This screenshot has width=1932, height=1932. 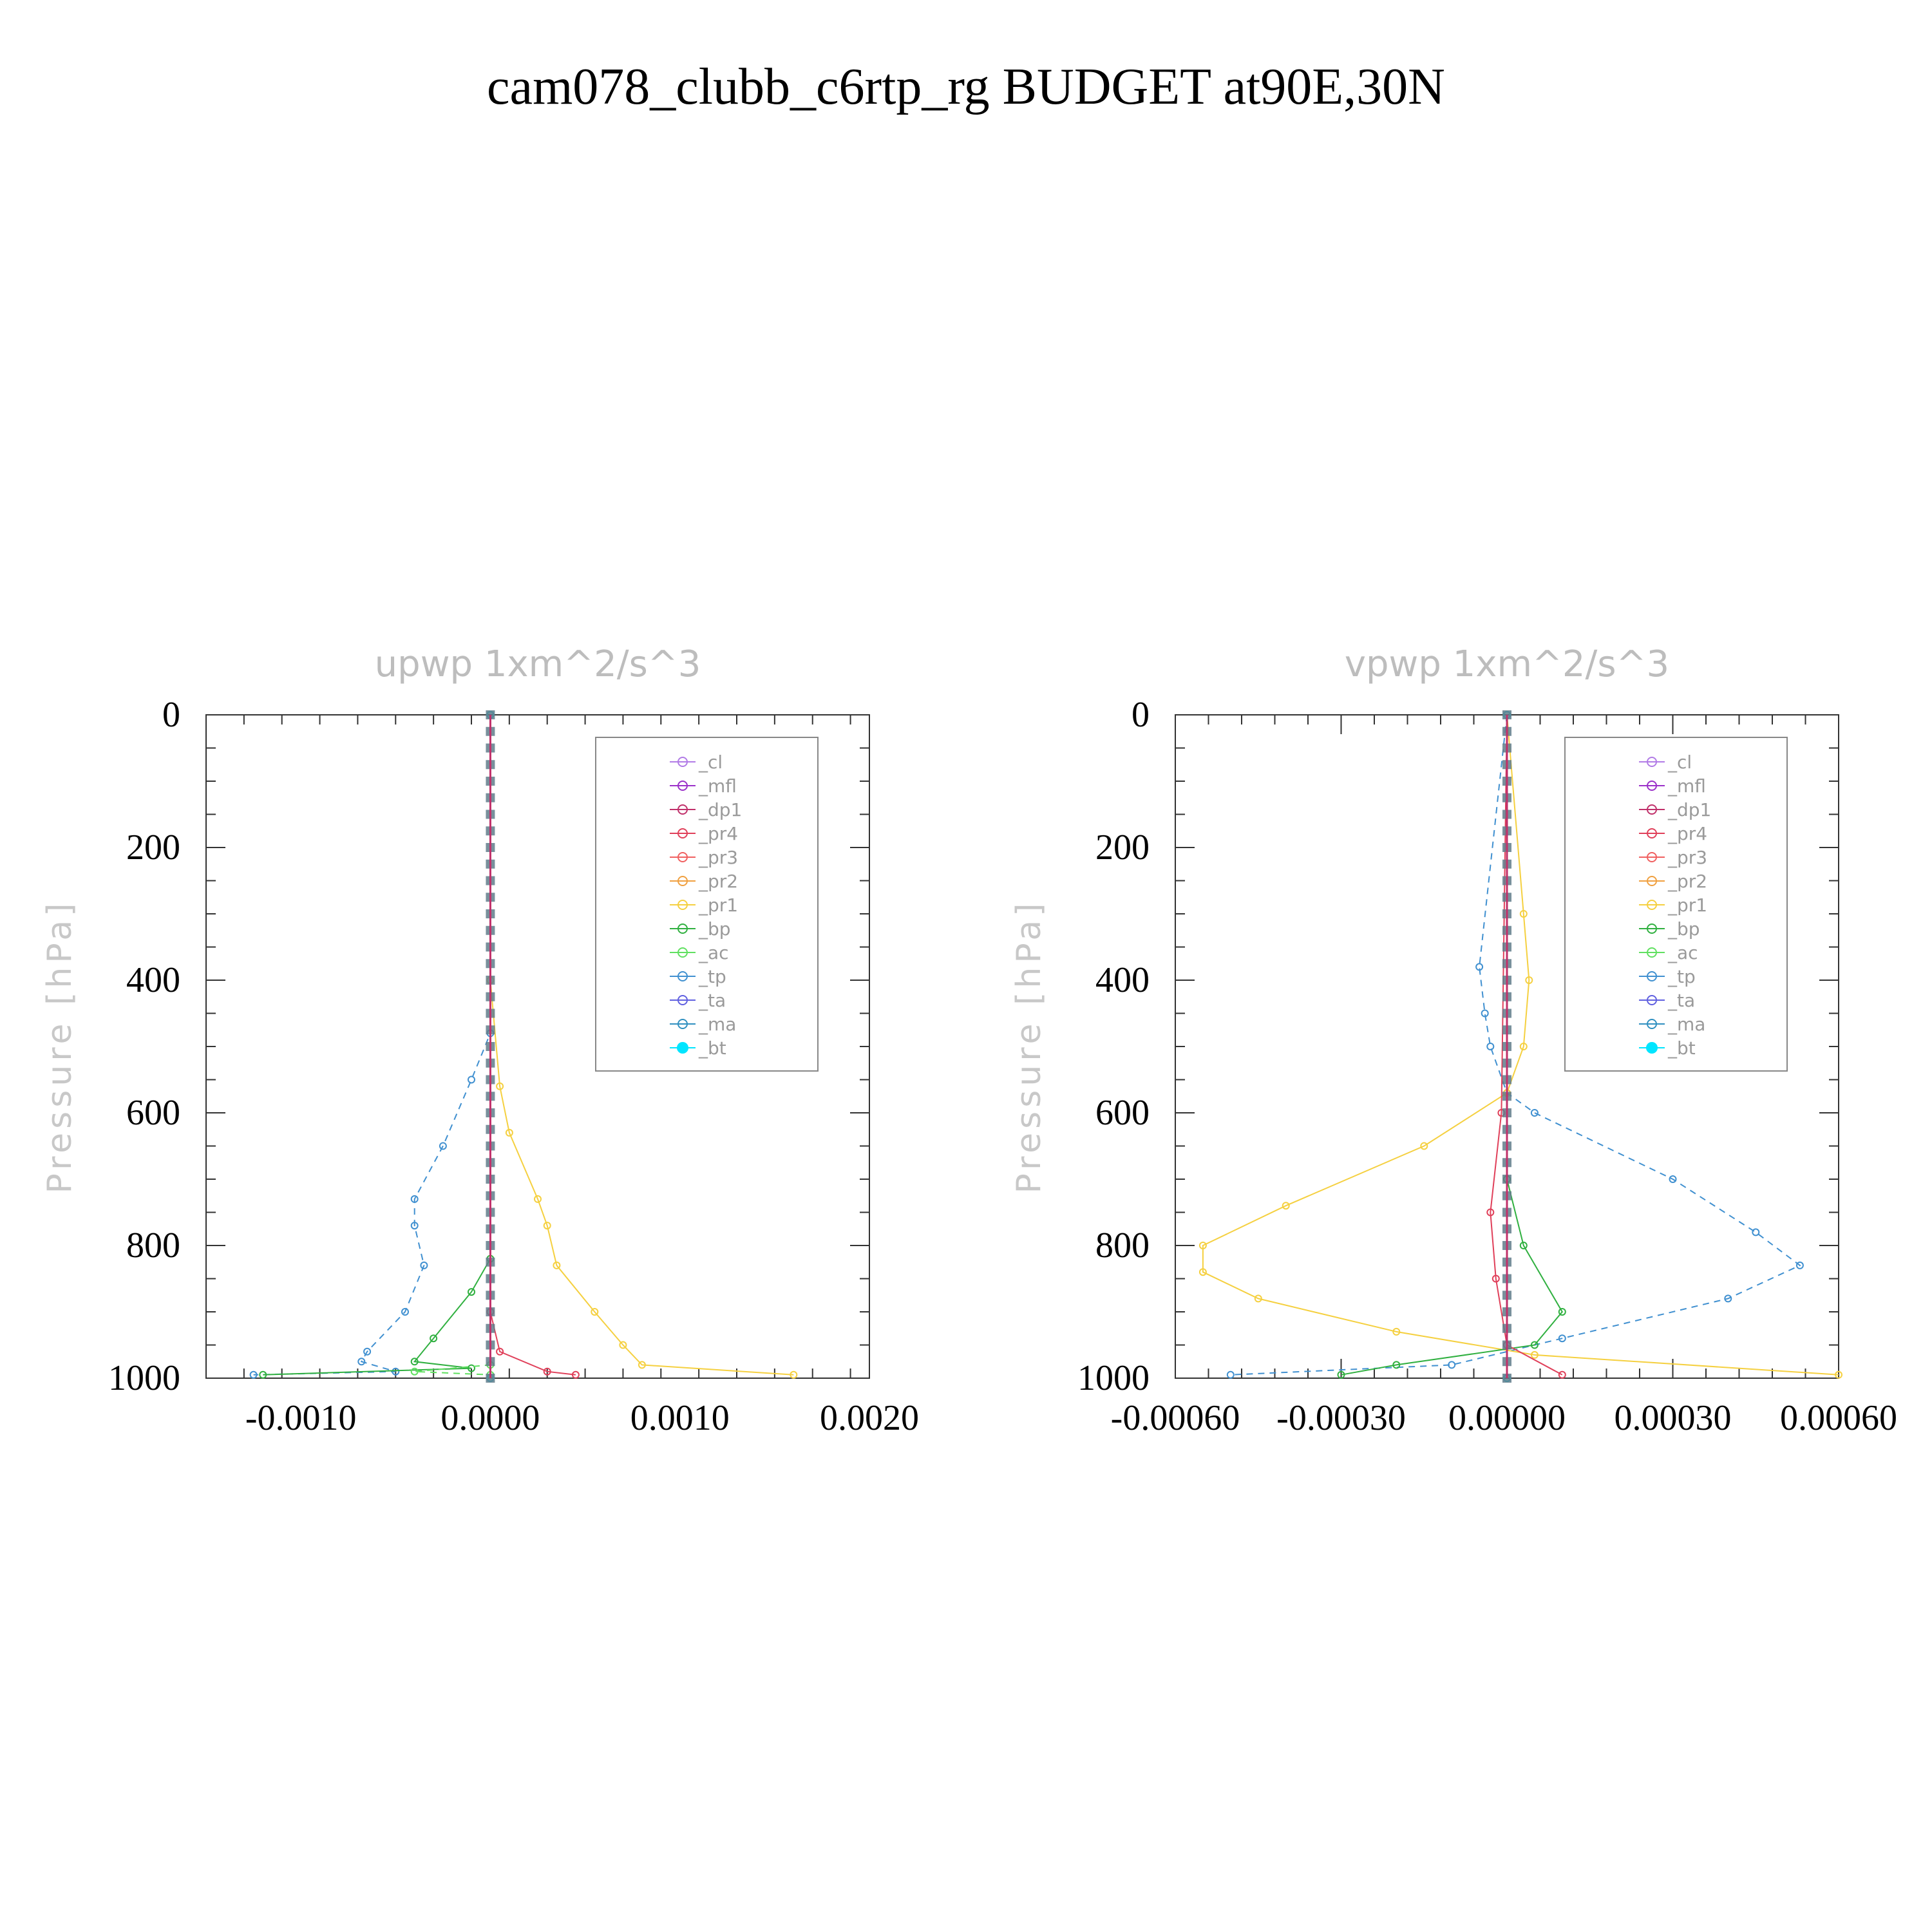 What do you see at coordinates (707, 905) in the screenshot?
I see `legend-box` at bounding box center [707, 905].